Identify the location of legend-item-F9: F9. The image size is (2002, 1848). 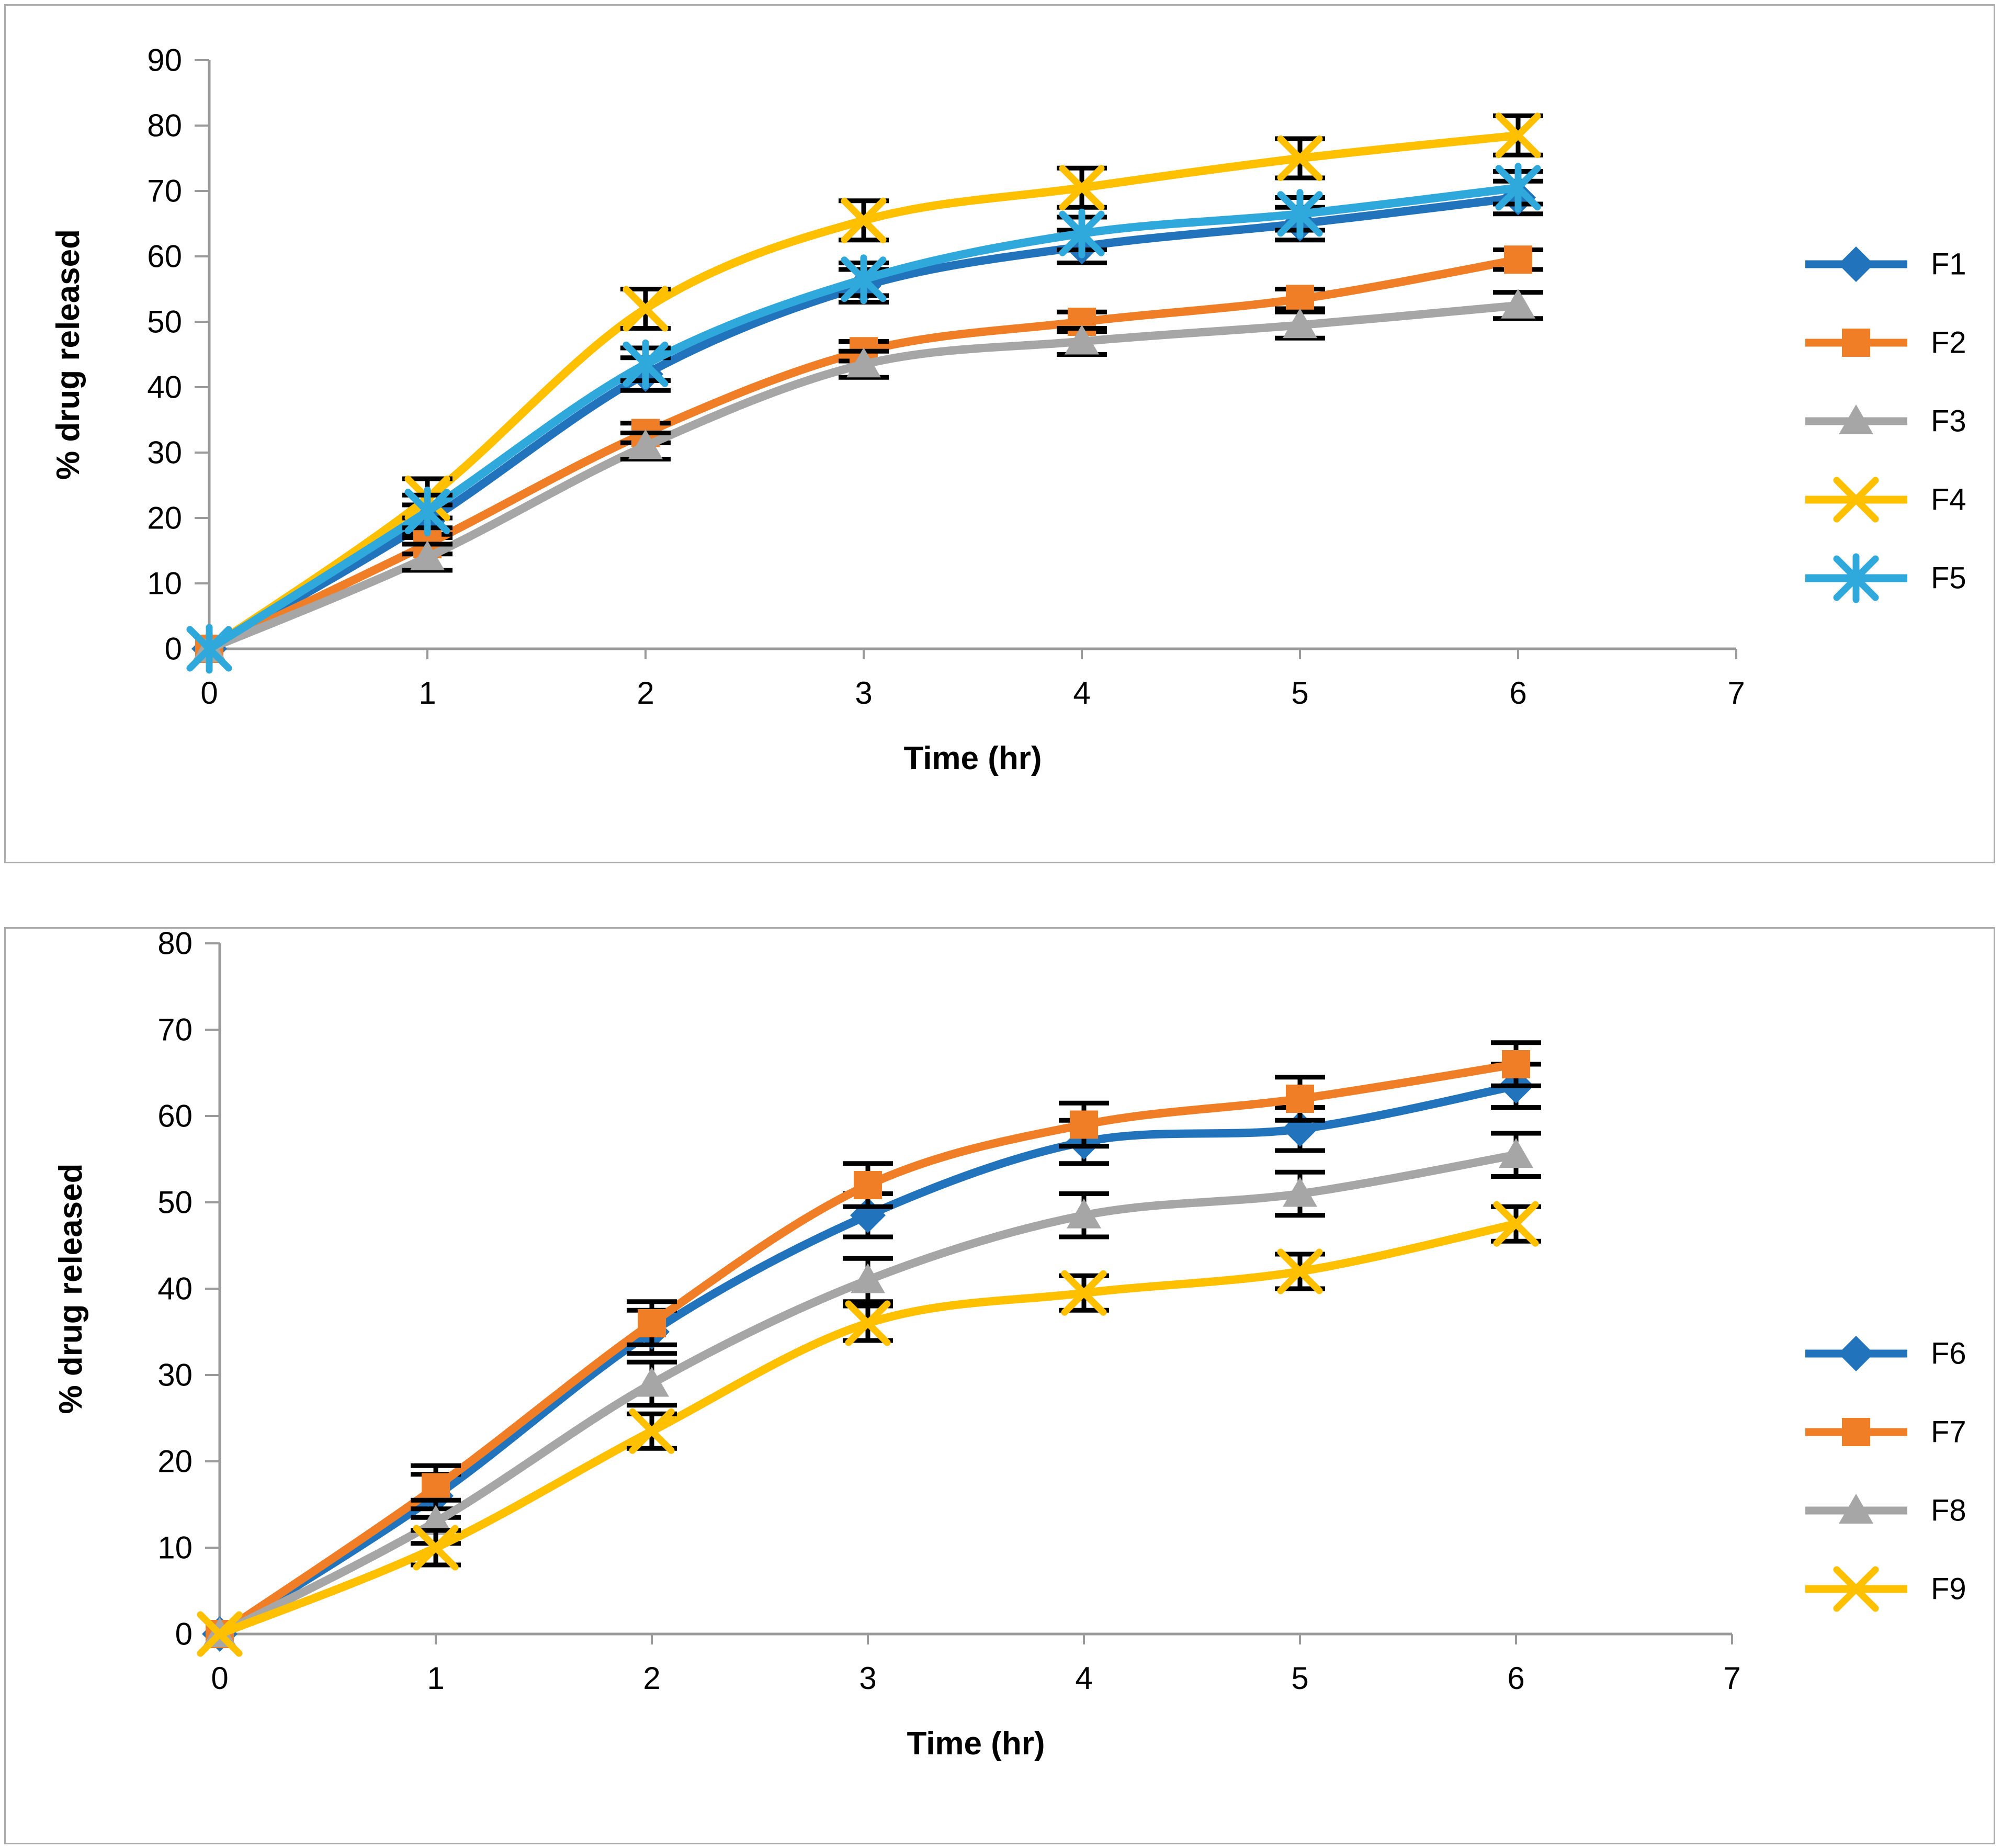
(1886, 1589).